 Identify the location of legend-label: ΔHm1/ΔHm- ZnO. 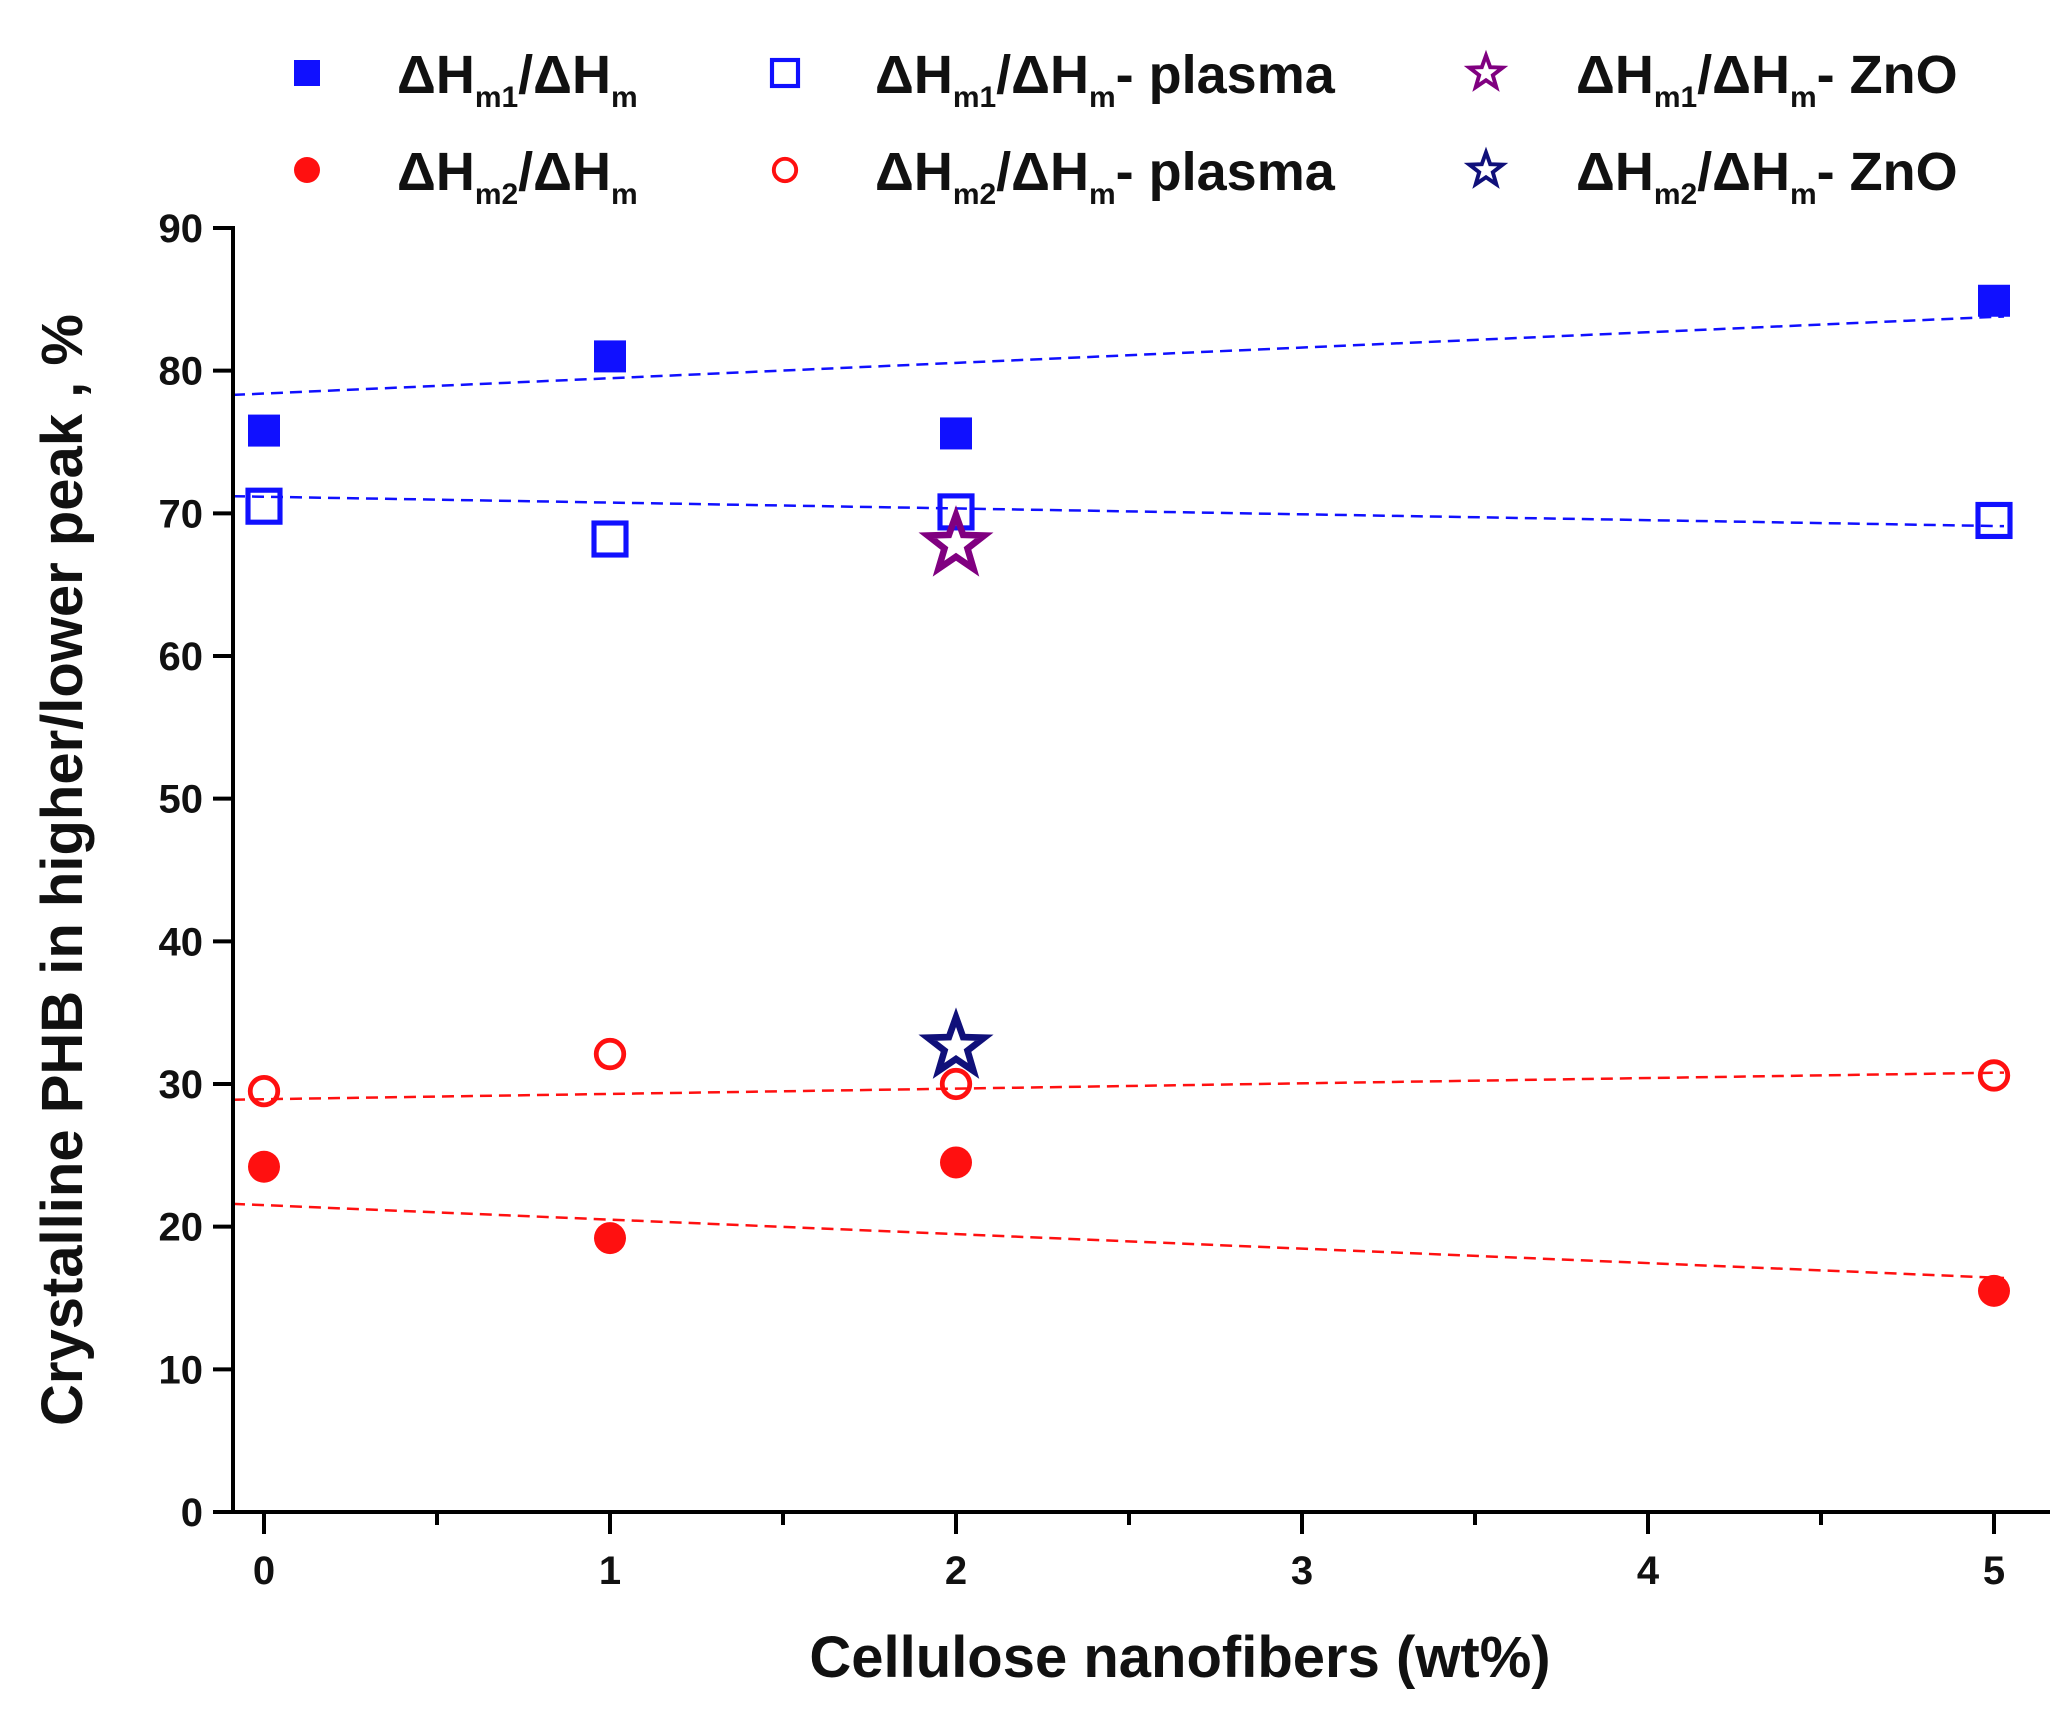
(1767, 79).